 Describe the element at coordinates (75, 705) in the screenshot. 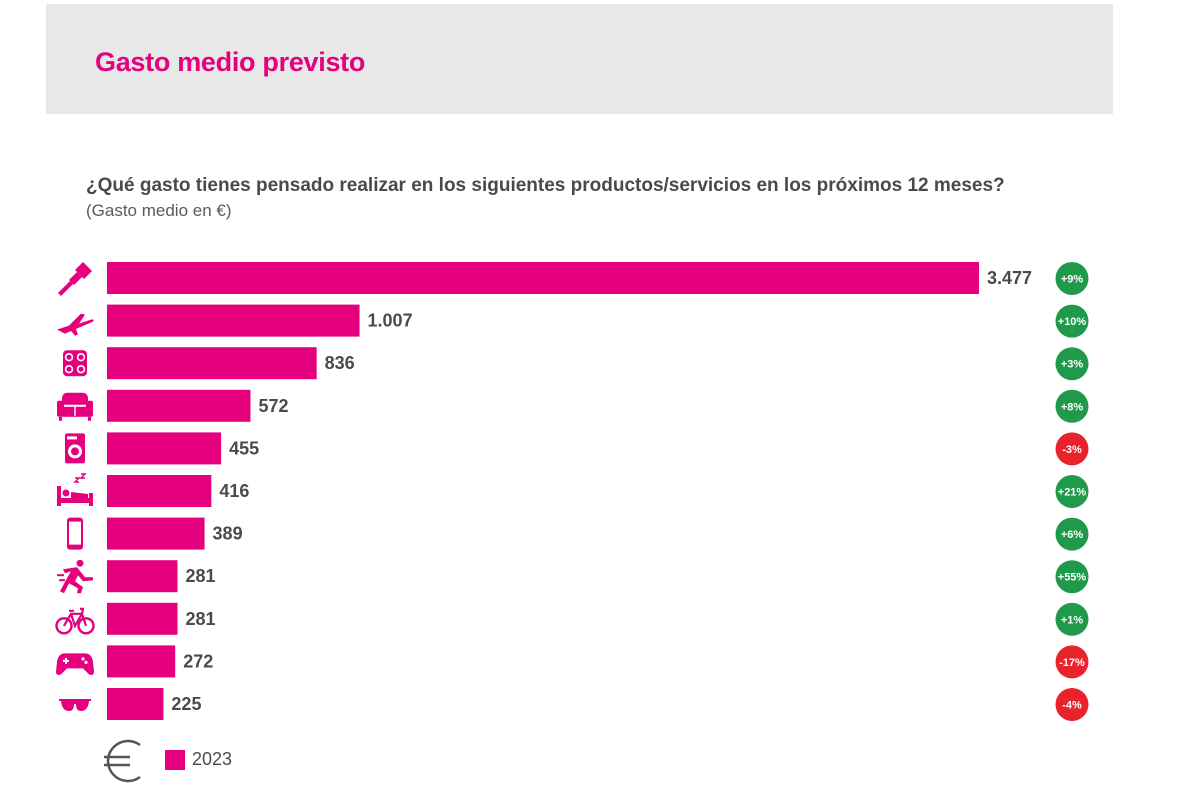

I see `sunglasses-icon` at that location.